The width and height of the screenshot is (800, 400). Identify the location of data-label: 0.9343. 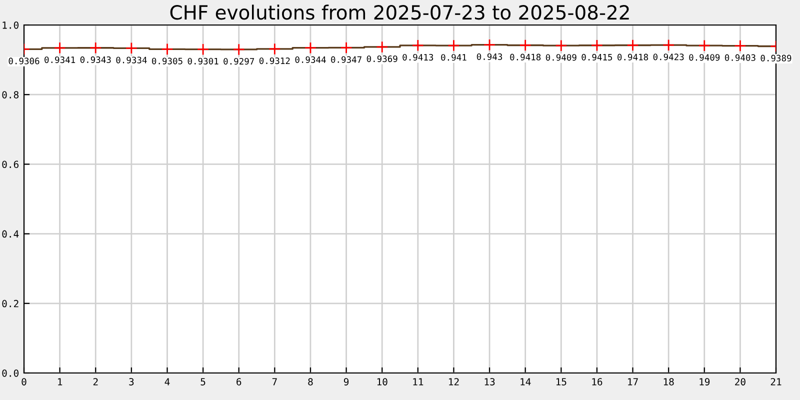
(95, 60).